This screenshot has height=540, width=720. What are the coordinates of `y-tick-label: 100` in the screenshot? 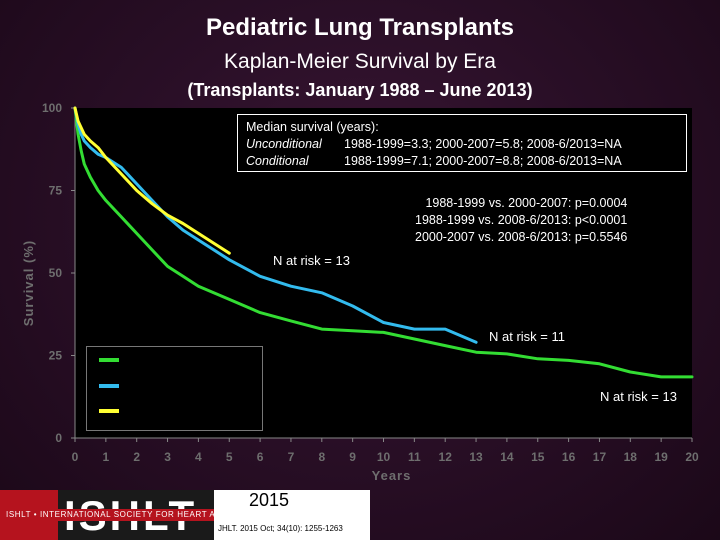 It's located at (52, 108).